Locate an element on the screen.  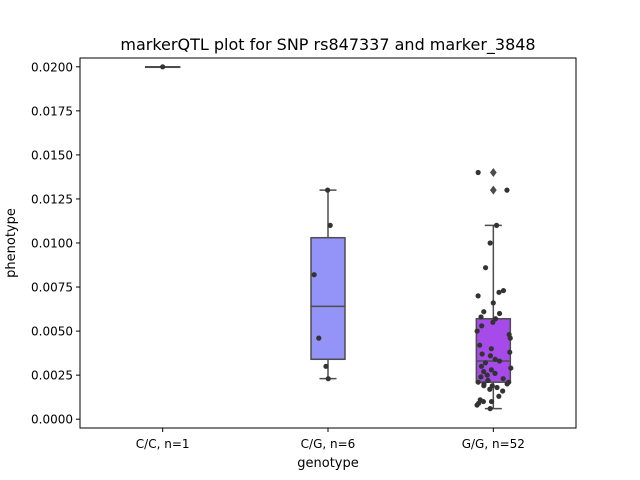
y-axis-label: phenotype is located at coordinates (11, 243).